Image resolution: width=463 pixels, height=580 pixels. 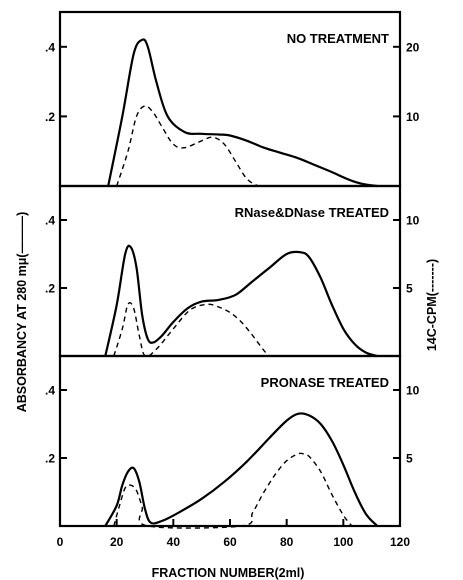 What do you see at coordinates (413, 47) in the screenshot?
I see `y-right-tick-label: 20` at bounding box center [413, 47].